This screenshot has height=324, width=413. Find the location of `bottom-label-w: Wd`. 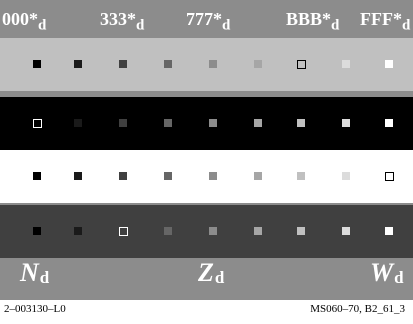

bottom-label-w: Wd is located at coordinates (387, 272).